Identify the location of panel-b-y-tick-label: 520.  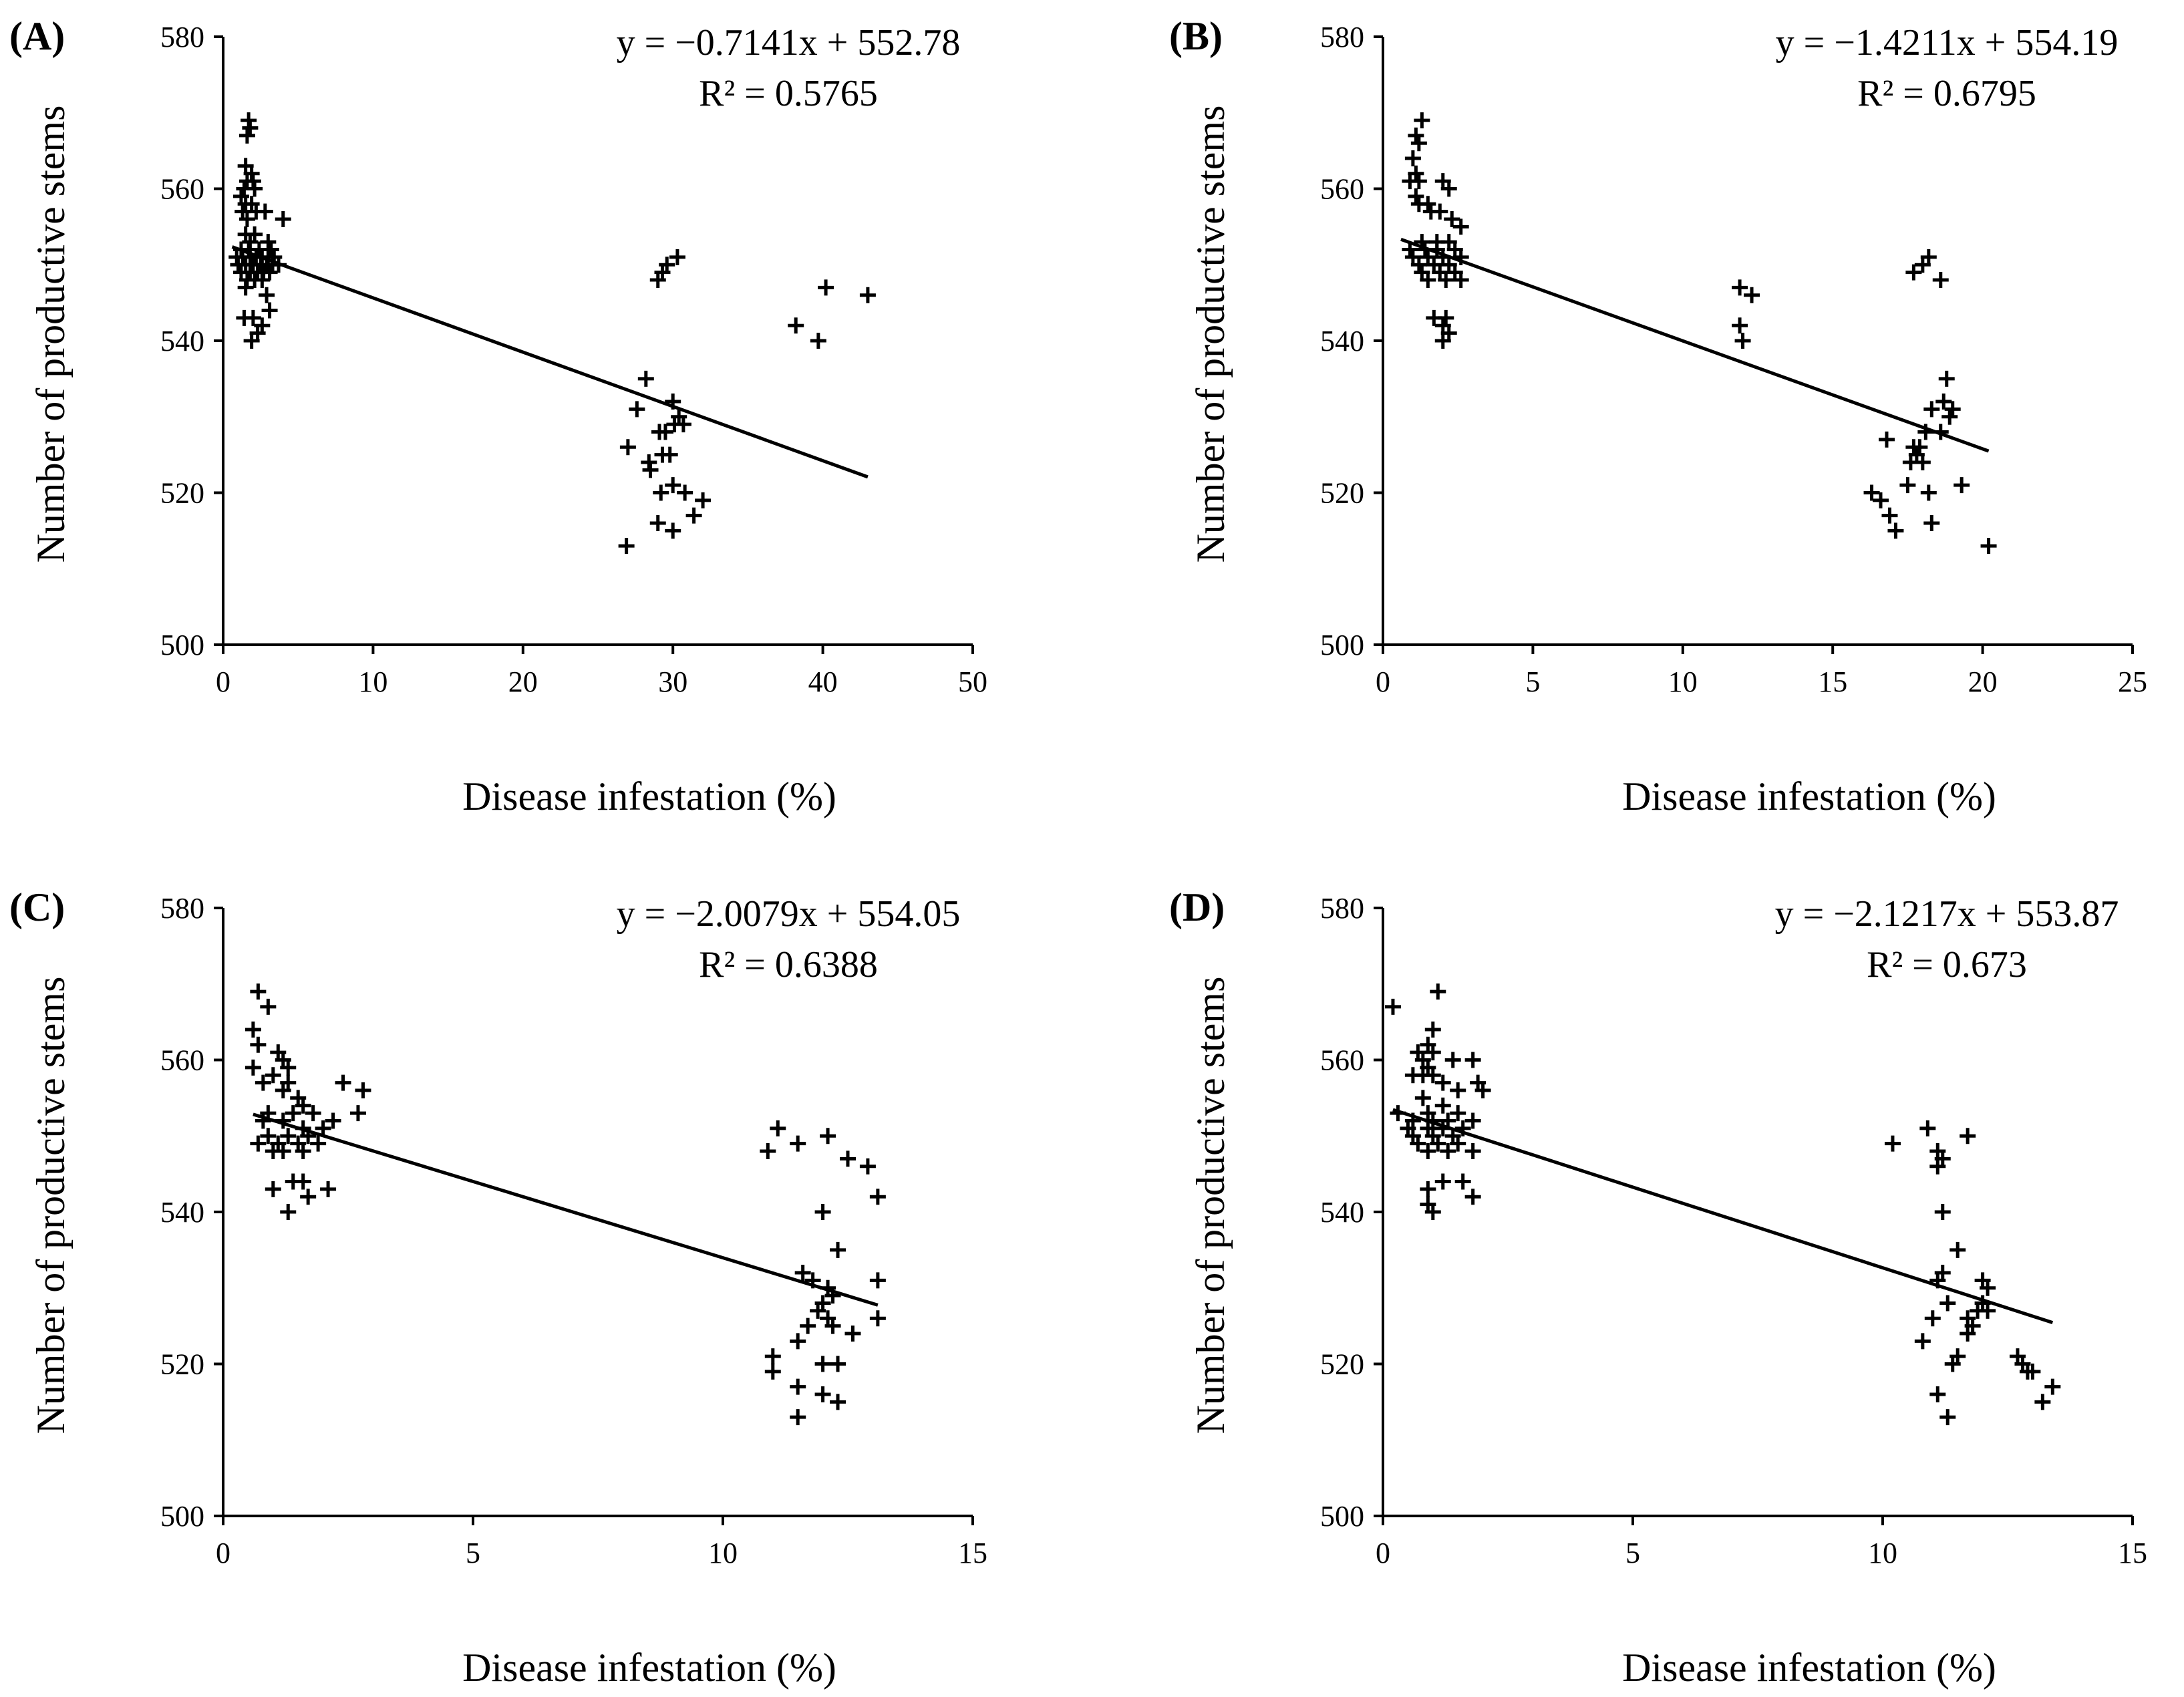
(1342, 493).